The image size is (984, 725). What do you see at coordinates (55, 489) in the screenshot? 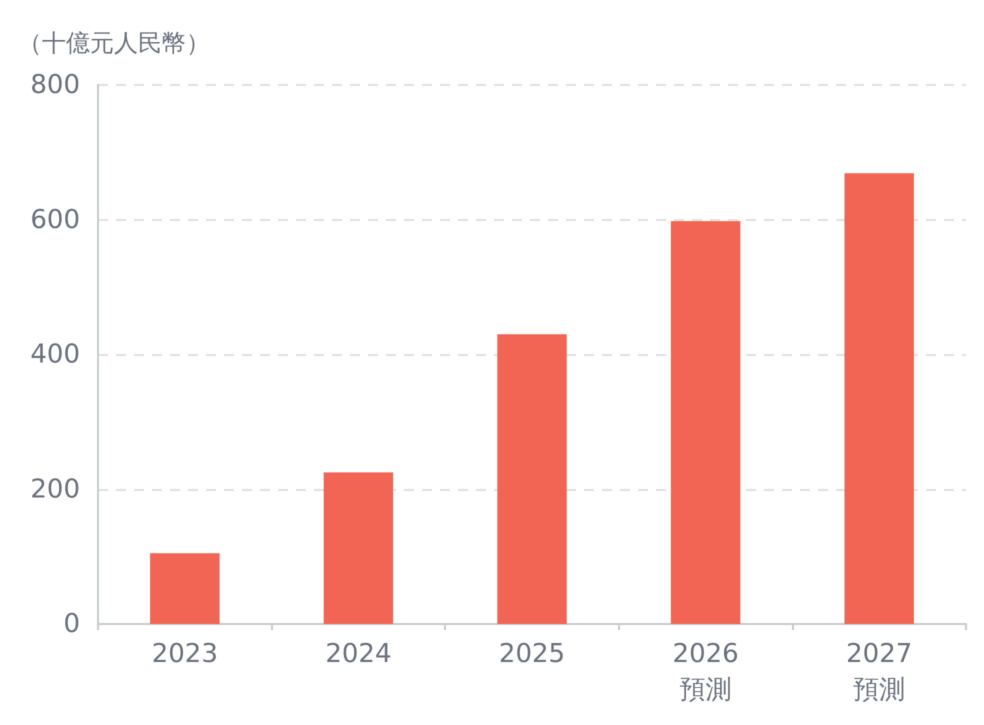
I see `y-tick-label: 200` at bounding box center [55, 489].